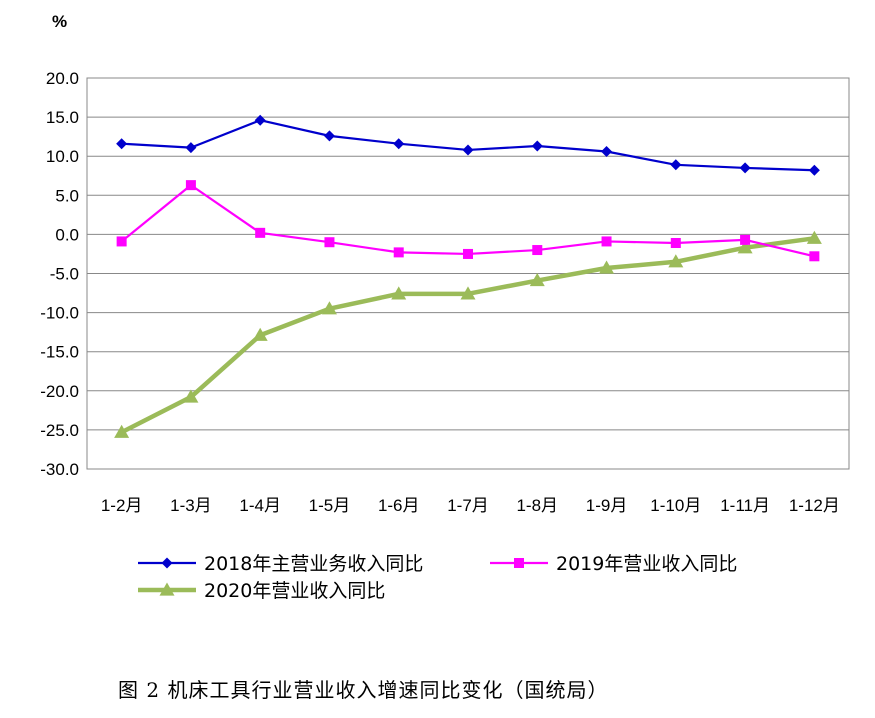 This screenshot has width=875, height=718. I want to click on legend: 2018年主营业务收入同比 2019年营业收入同比 2020年营业收入同比, so click(437, 577).